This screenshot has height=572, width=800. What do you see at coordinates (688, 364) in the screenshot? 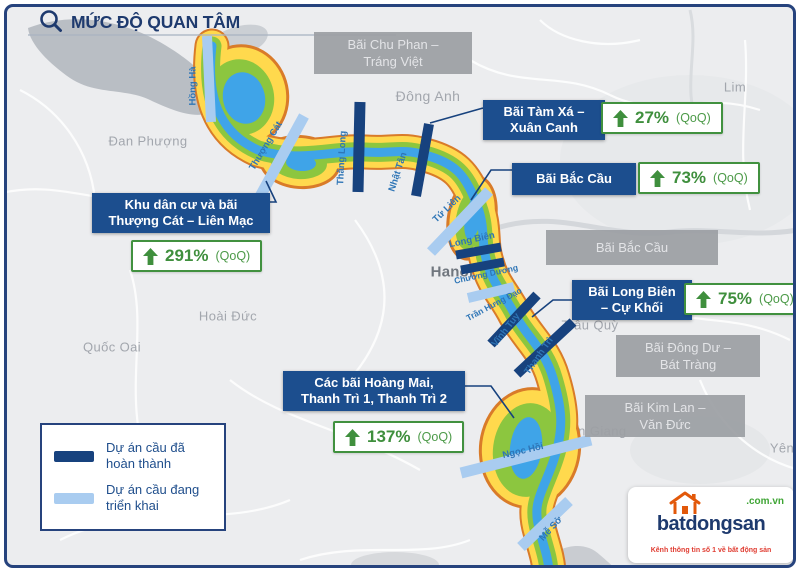
I see `area-label-line: Bát Tràng` at bounding box center [688, 364].